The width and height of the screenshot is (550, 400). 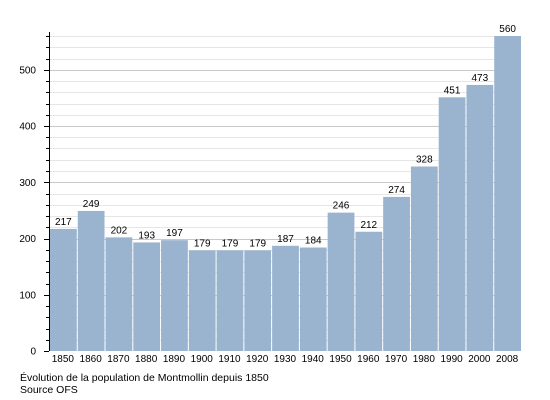 What do you see at coordinates (118, 359) in the screenshot?
I see `x-tick-label-1870: 1870` at bounding box center [118, 359].